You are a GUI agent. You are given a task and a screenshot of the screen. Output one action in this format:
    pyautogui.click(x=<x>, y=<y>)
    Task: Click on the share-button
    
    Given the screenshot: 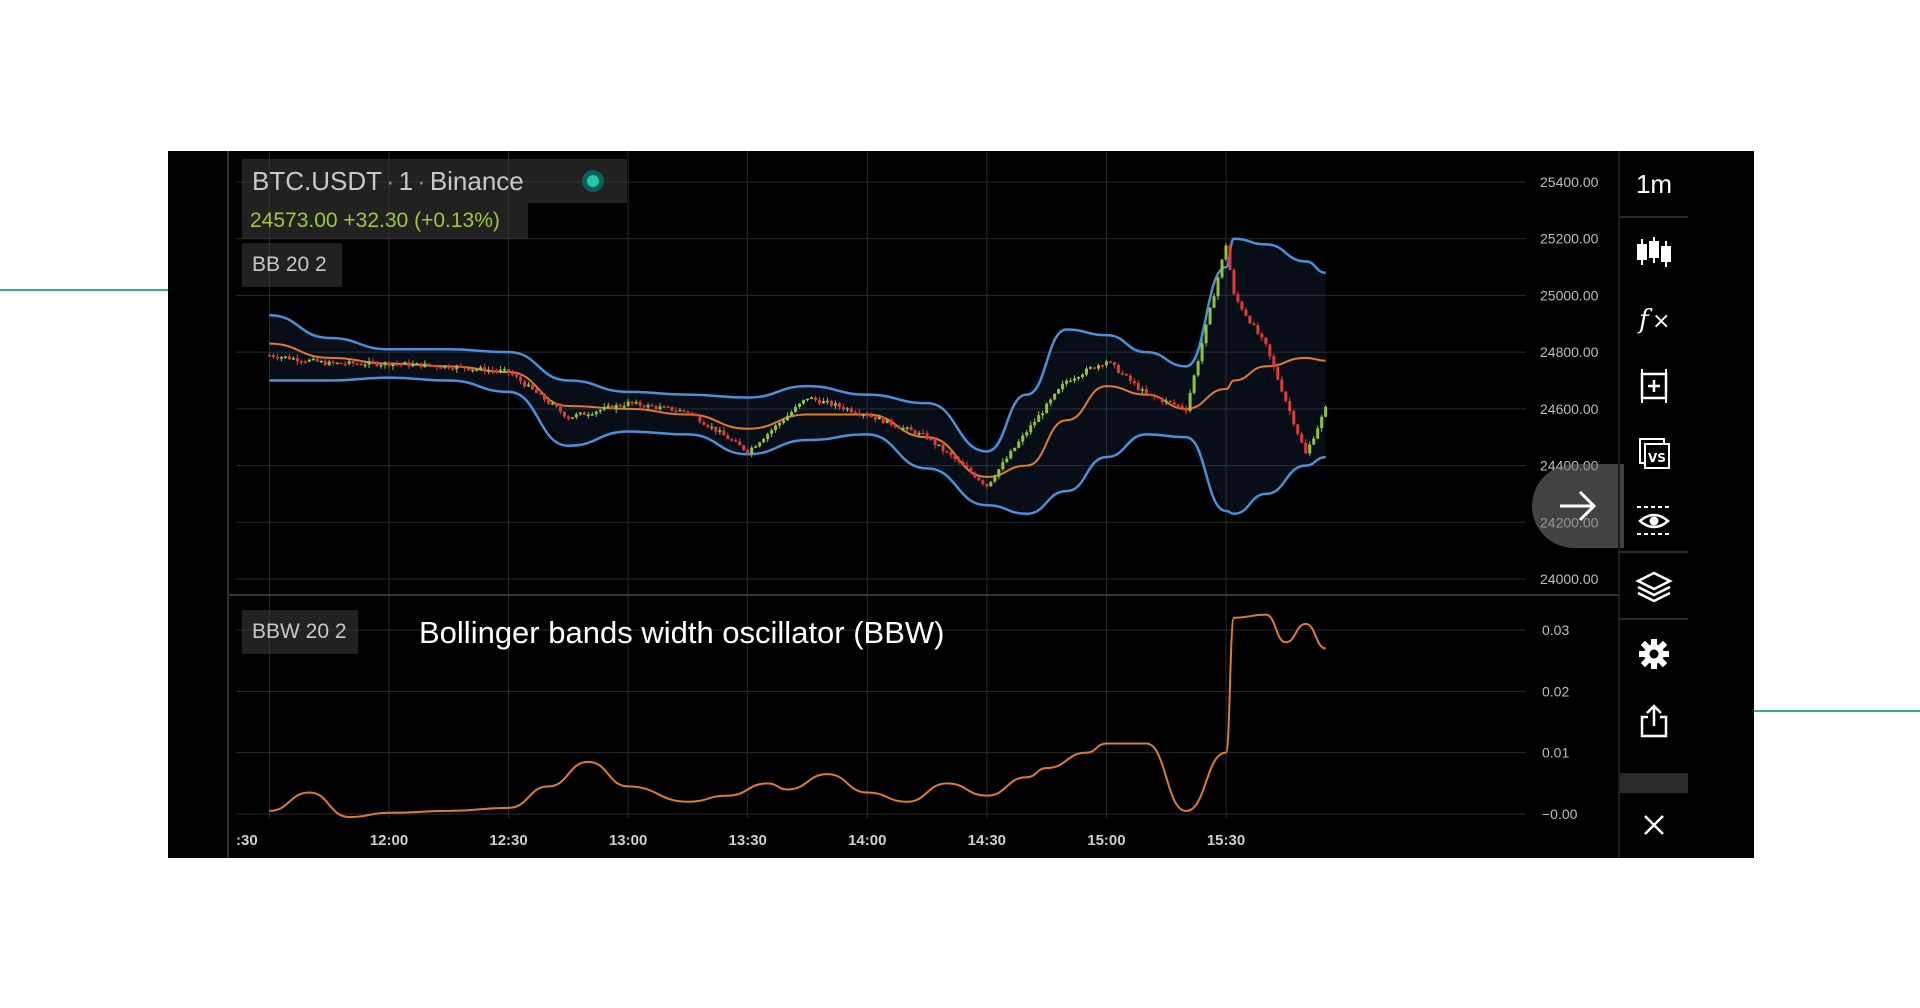 What is the action you would take?
    pyautogui.click(x=1654, y=720)
    